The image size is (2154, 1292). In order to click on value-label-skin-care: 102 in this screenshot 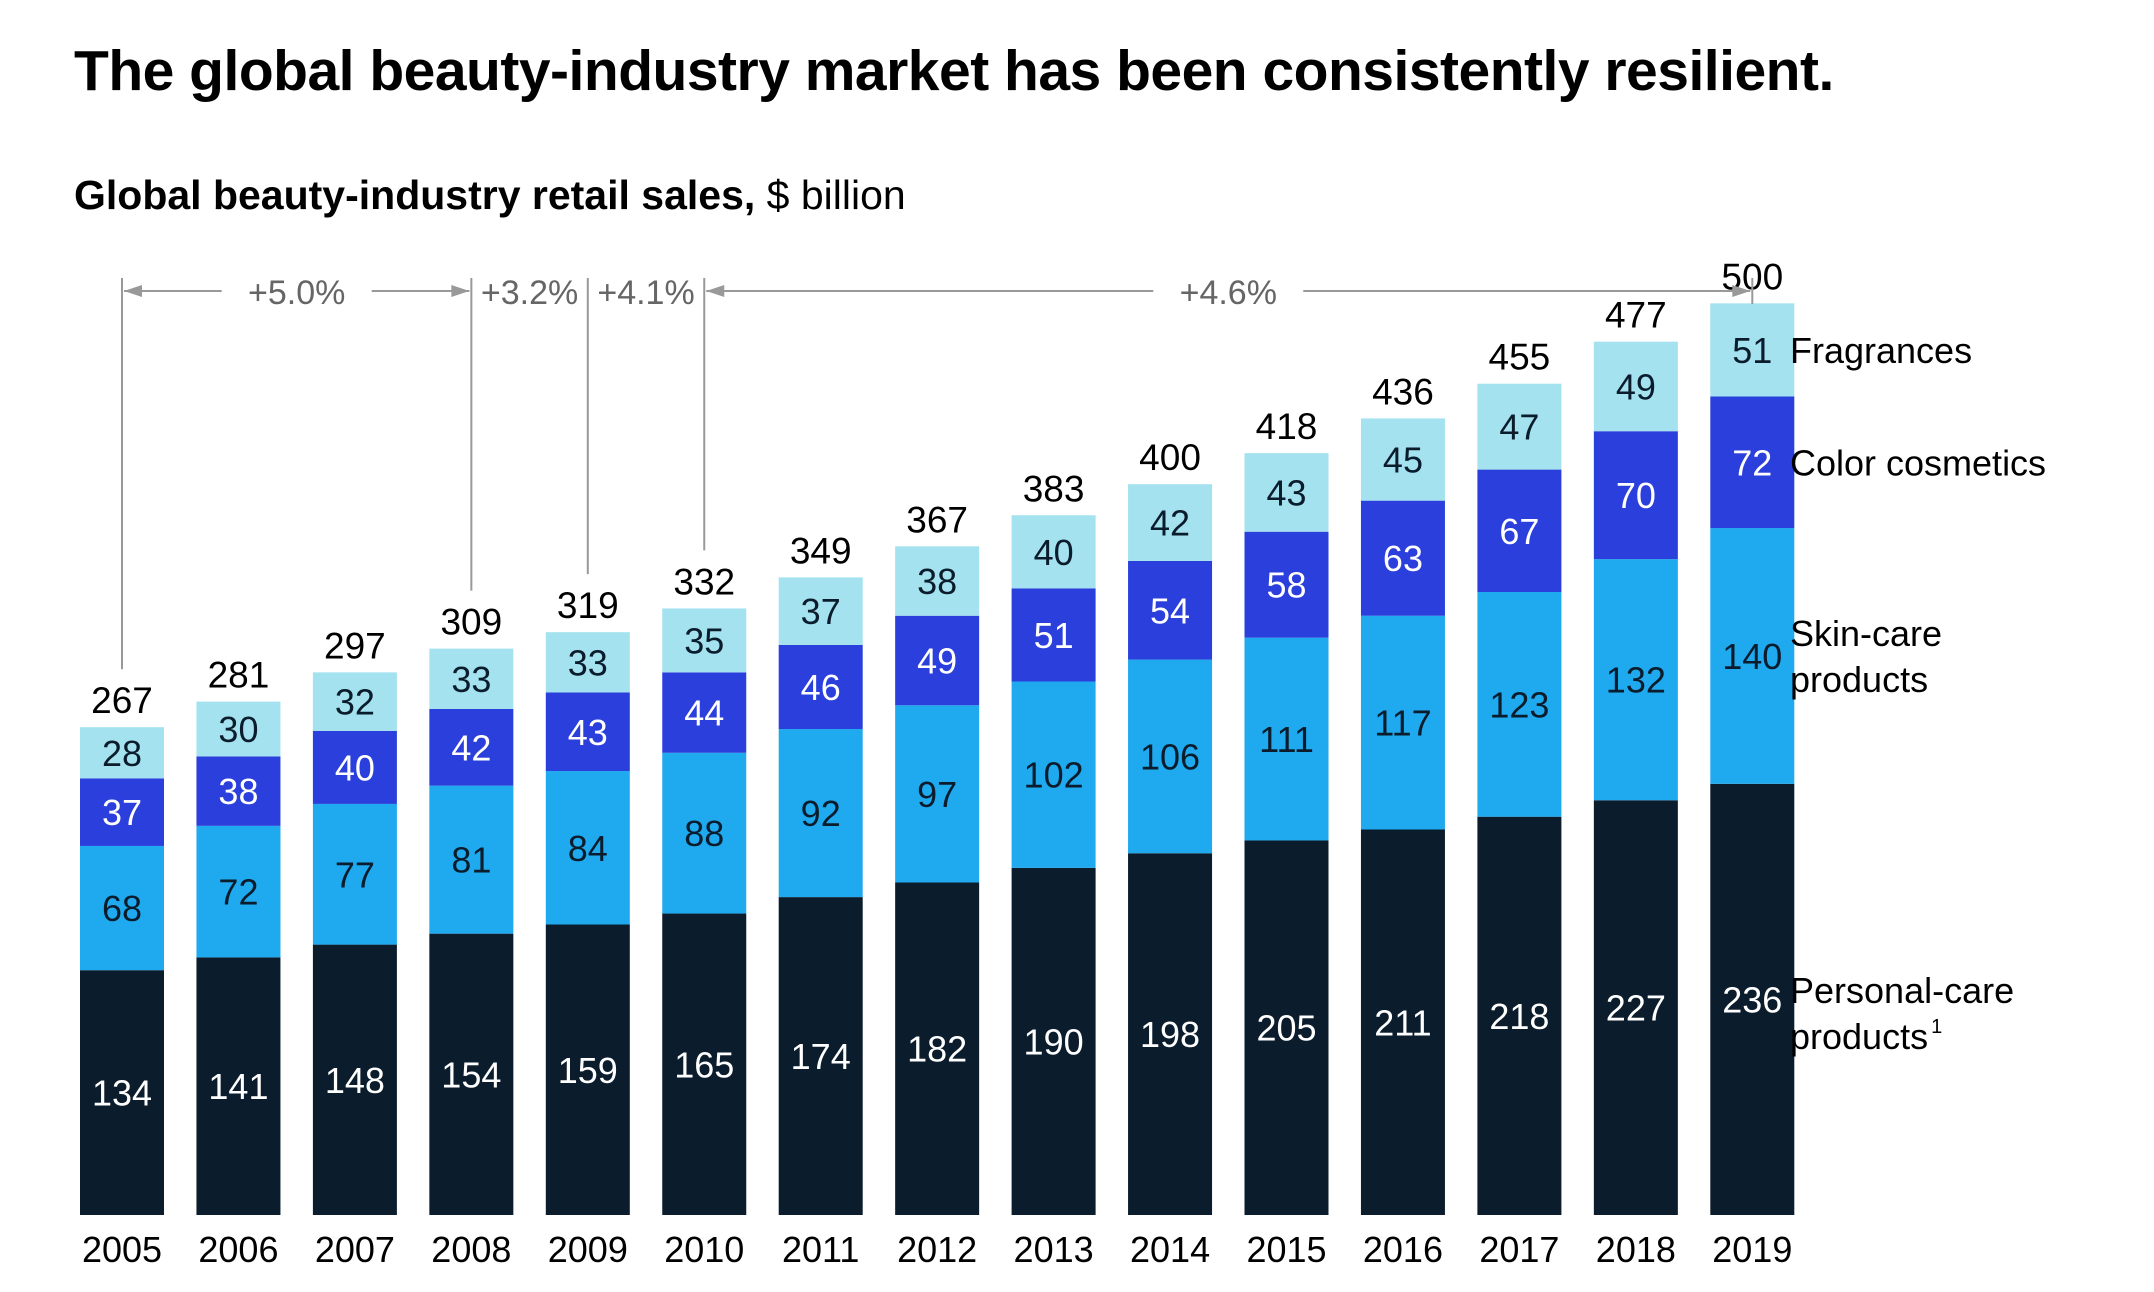, I will do `click(1054, 775)`.